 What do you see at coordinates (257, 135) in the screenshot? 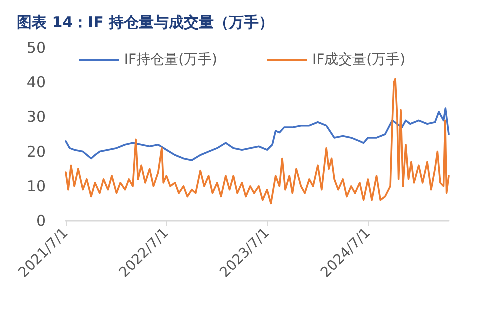
I see `line-series` at bounding box center [257, 135].